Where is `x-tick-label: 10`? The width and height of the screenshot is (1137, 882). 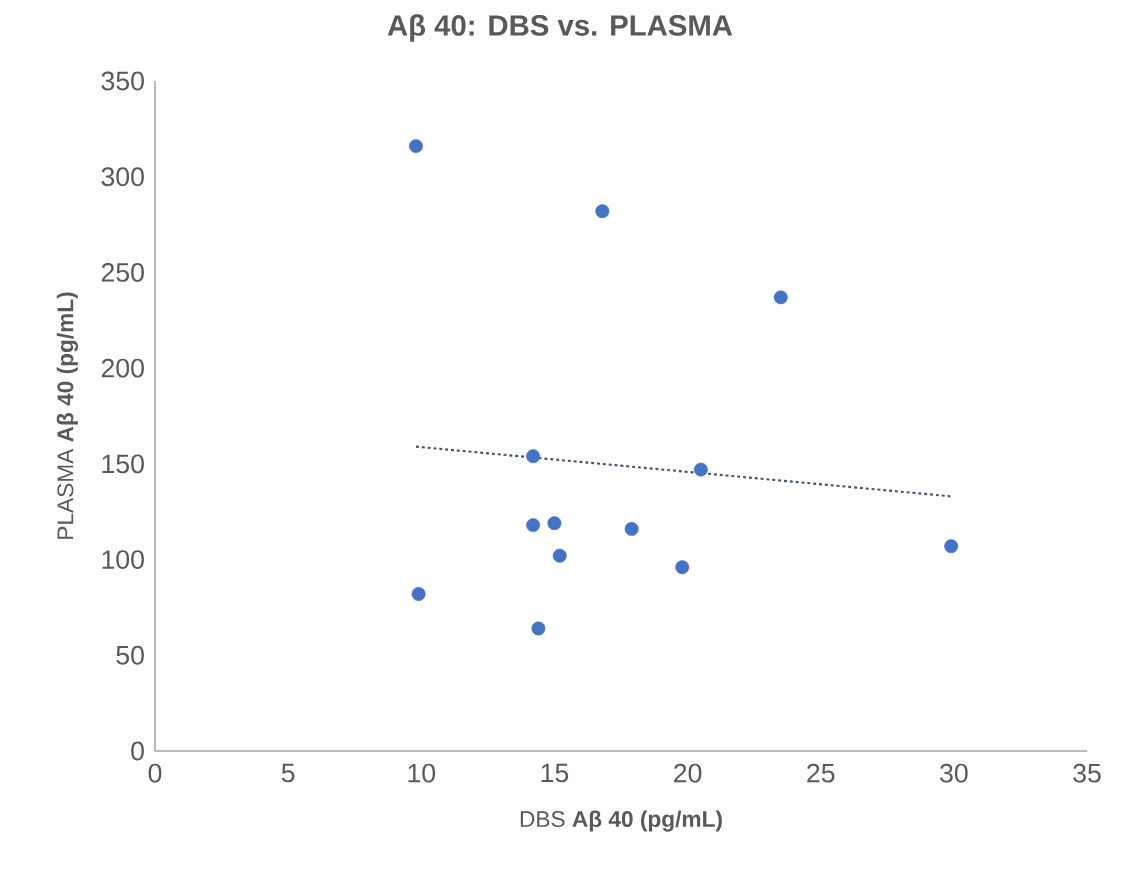
x-tick-label: 10 is located at coordinates (422, 773).